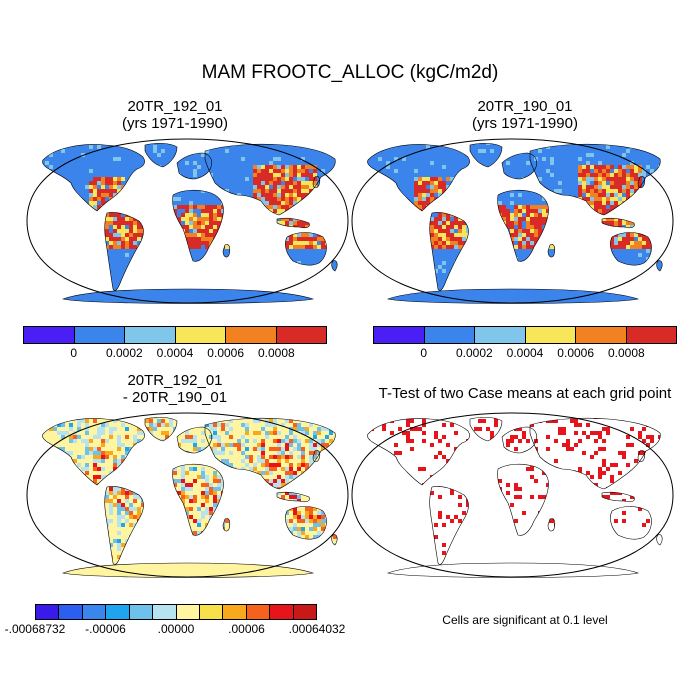 Image resolution: width=700 pixels, height=700 pixels. What do you see at coordinates (525, 620) in the screenshot?
I see `significance-note: Cells are significant at 0.1 level` at bounding box center [525, 620].